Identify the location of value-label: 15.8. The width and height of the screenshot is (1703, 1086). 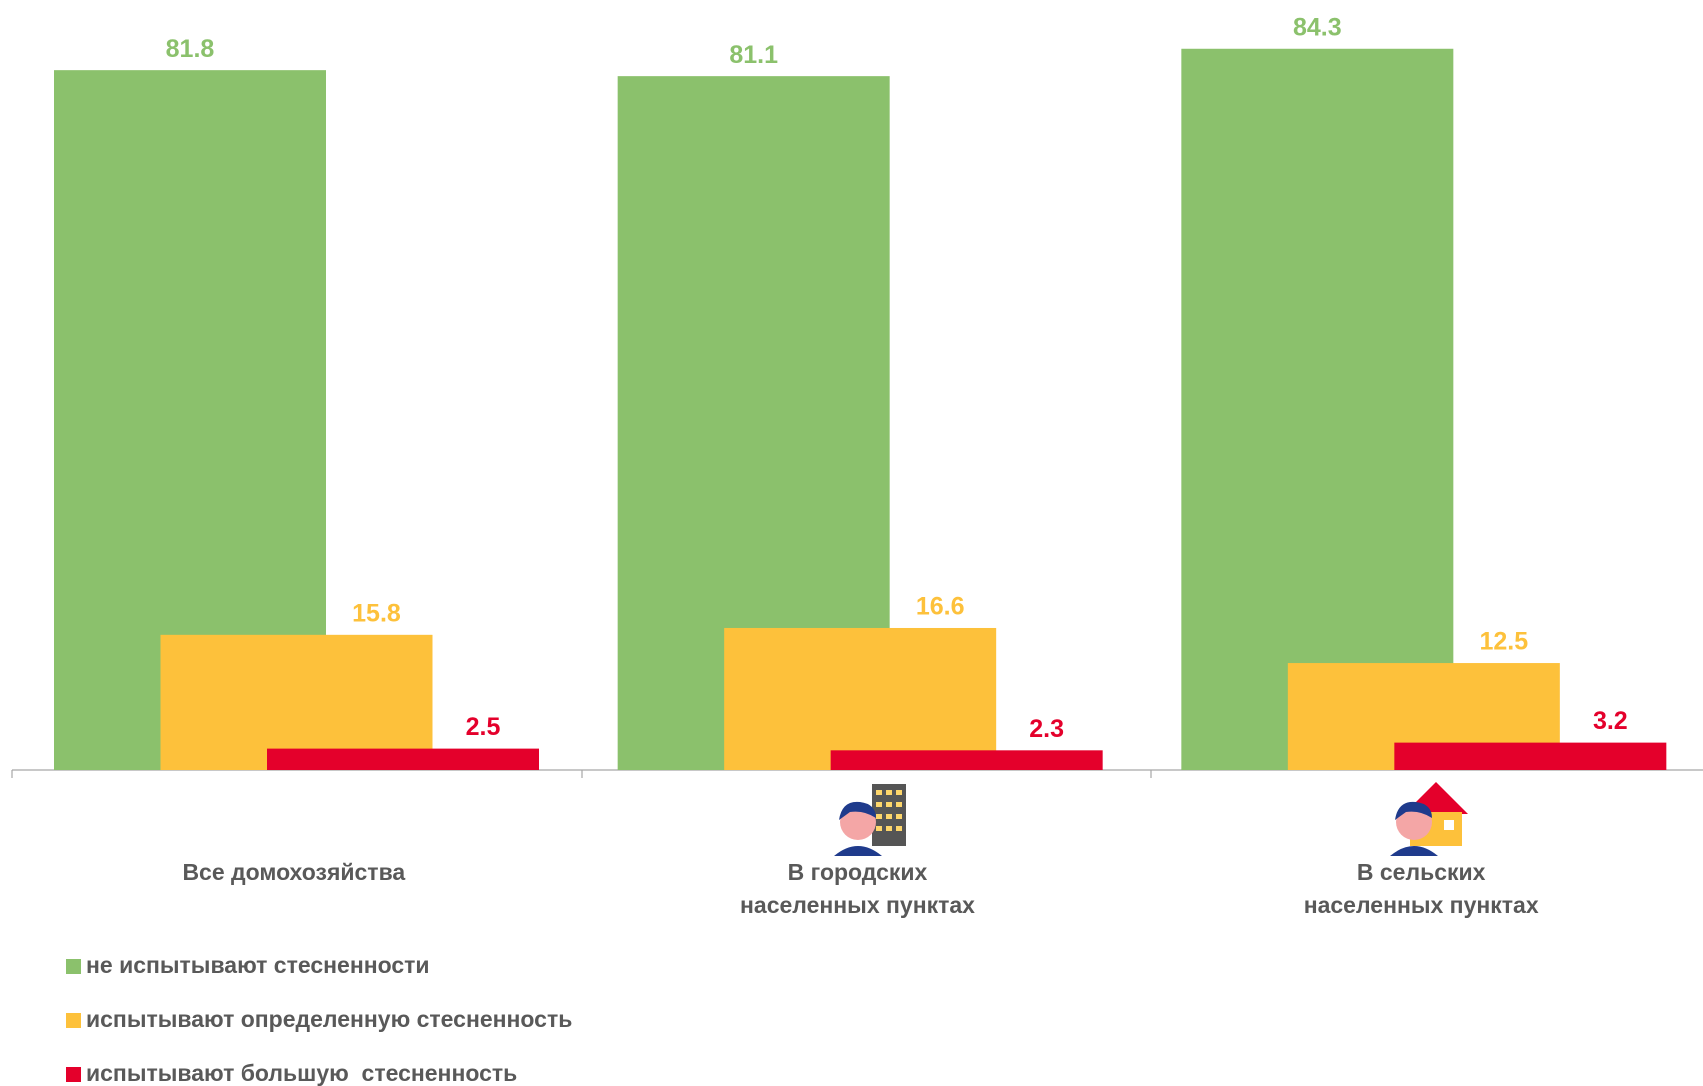
(376, 613).